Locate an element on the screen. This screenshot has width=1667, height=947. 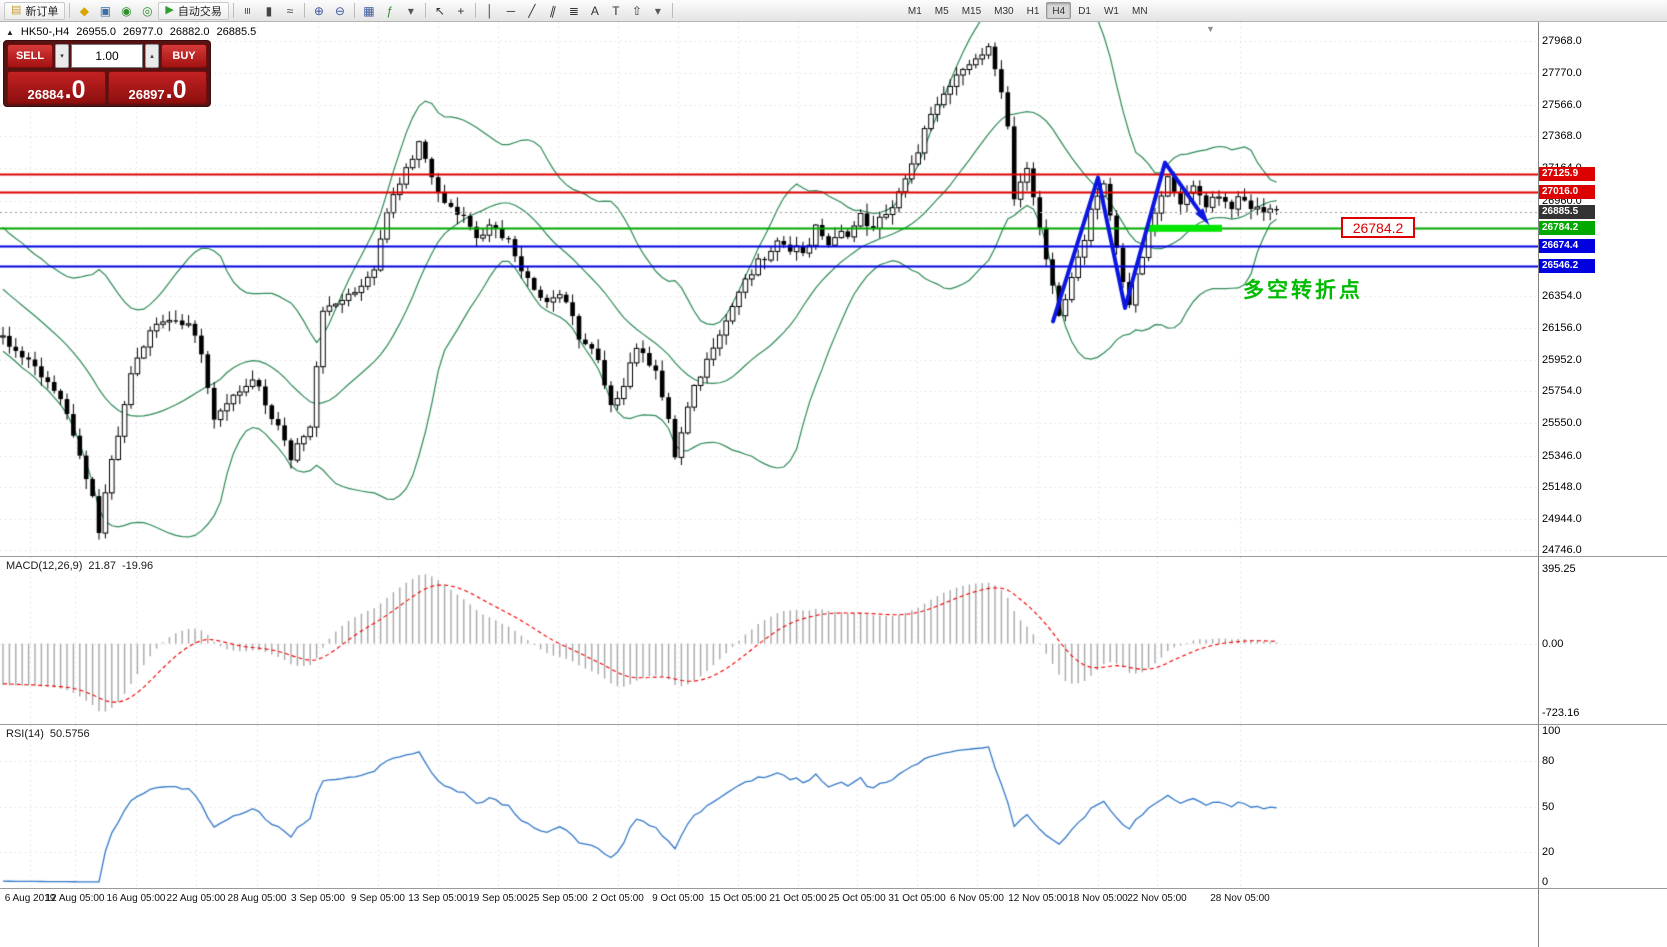
time-axis-label: 22 Nov 05:00 is located at coordinates (1157, 898).